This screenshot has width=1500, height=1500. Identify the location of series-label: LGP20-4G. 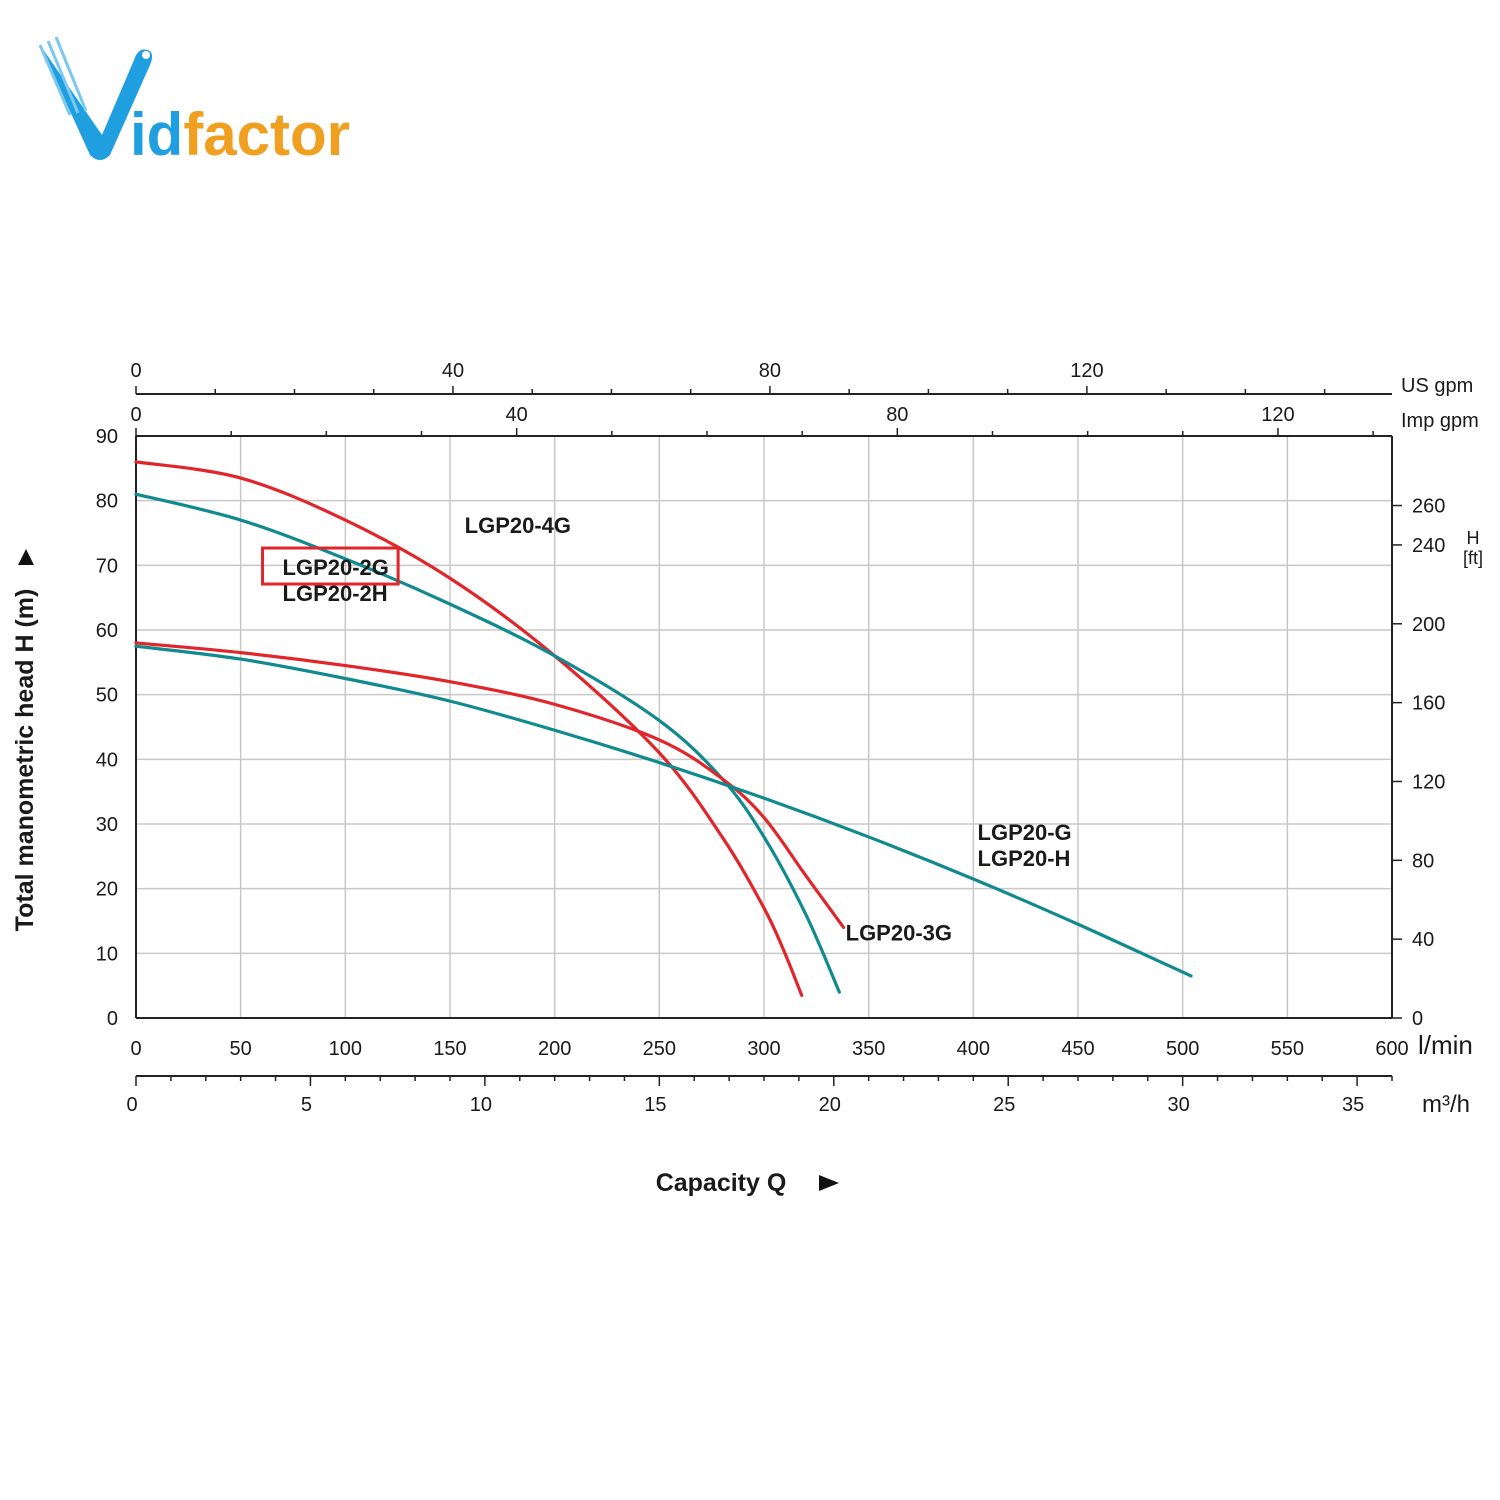
(518, 525).